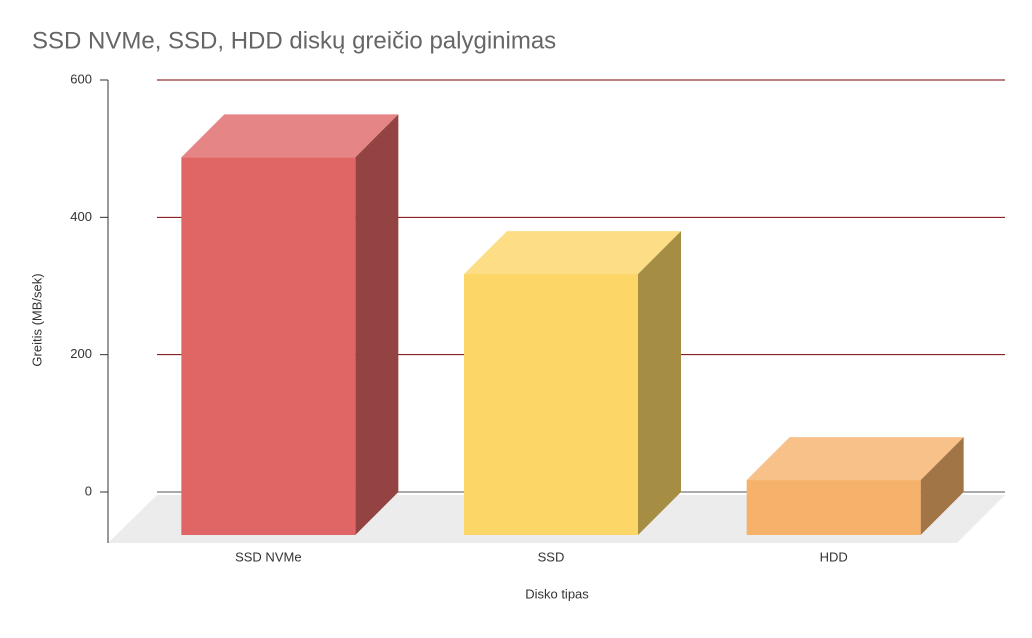  I want to click on y-axis-label: Greitis (MB/sek), so click(36, 319).